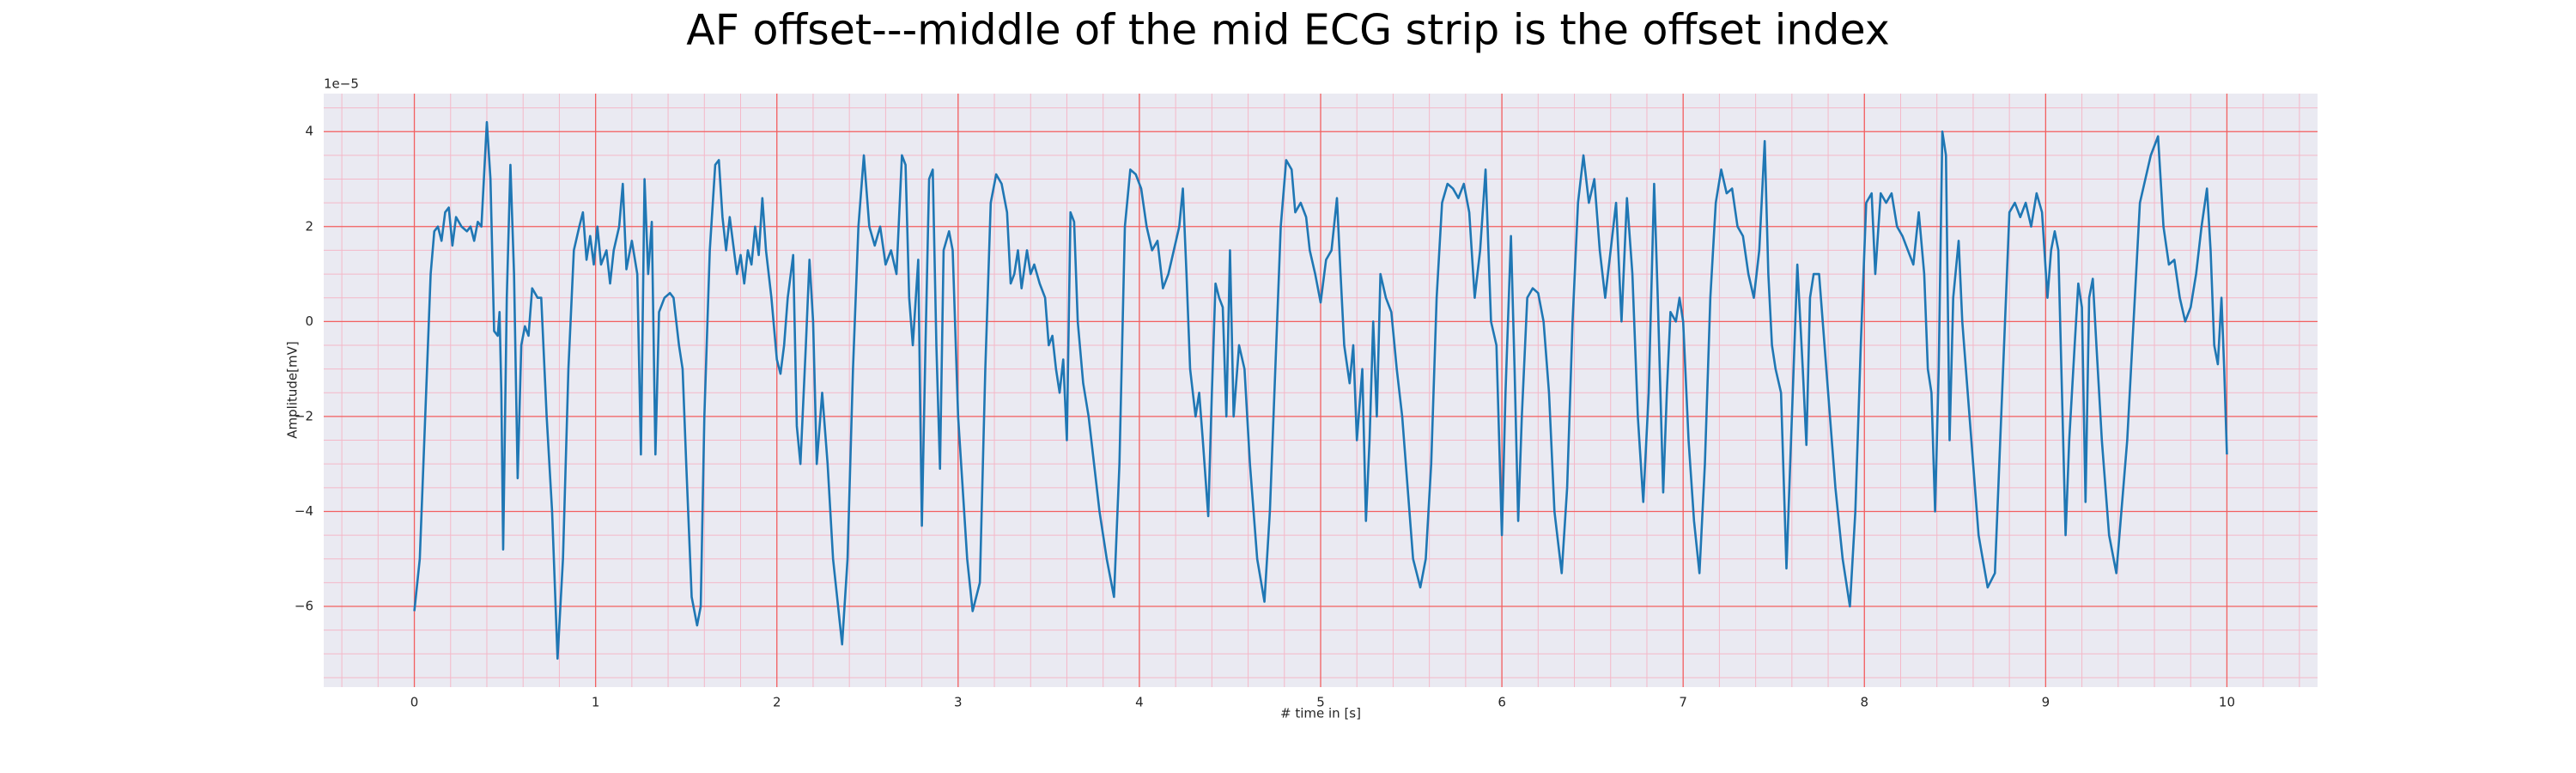 This screenshot has height=773, width=2576. I want to click on x-tick-label: 6, so click(1502, 702).